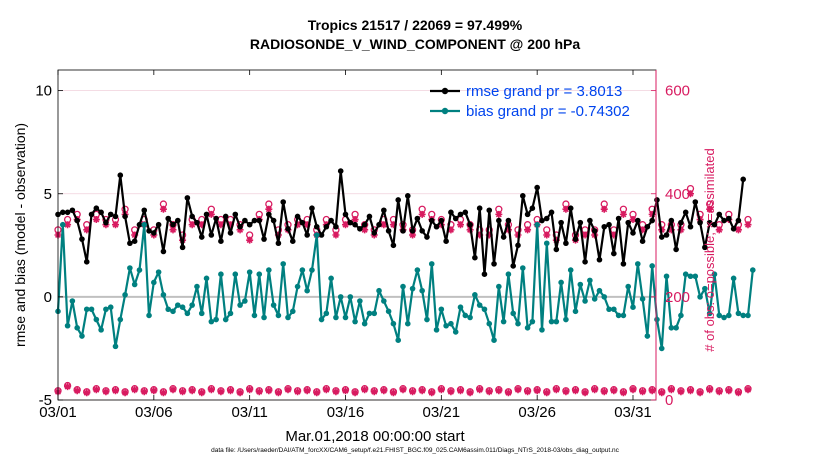 Image resolution: width=830 pixels, height=470 pixels. I want to click on legend-rmse-label: rmse grand pr = 3.8013, so click(544, 91).